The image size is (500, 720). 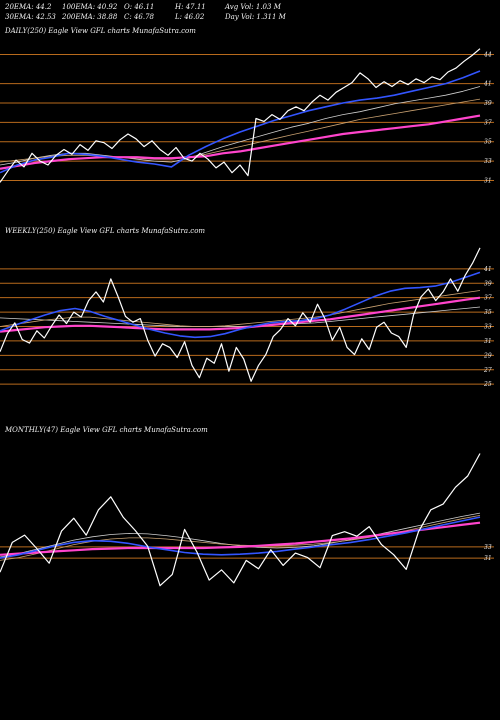 I want to click on y-tick-label: 29, so click(x=487, y=355).